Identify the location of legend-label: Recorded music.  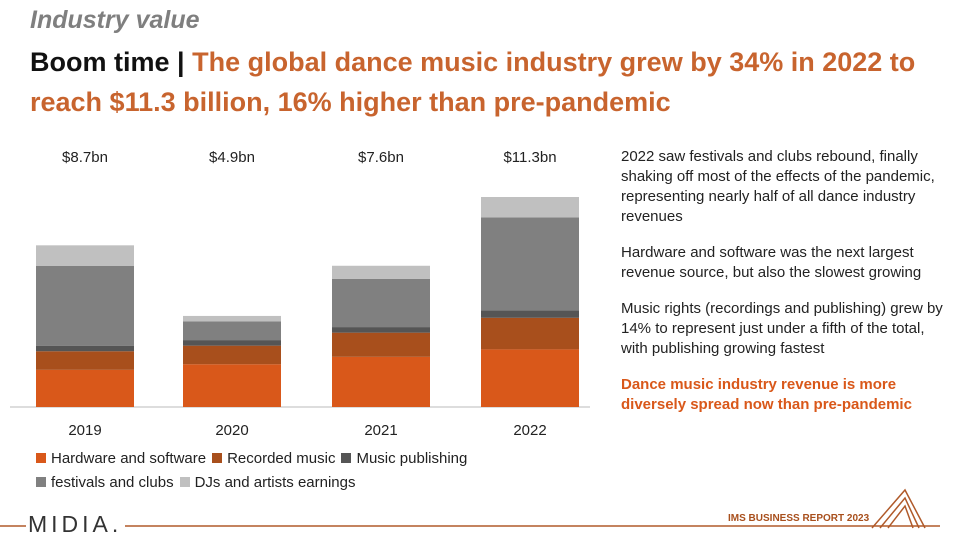
(281, 458).